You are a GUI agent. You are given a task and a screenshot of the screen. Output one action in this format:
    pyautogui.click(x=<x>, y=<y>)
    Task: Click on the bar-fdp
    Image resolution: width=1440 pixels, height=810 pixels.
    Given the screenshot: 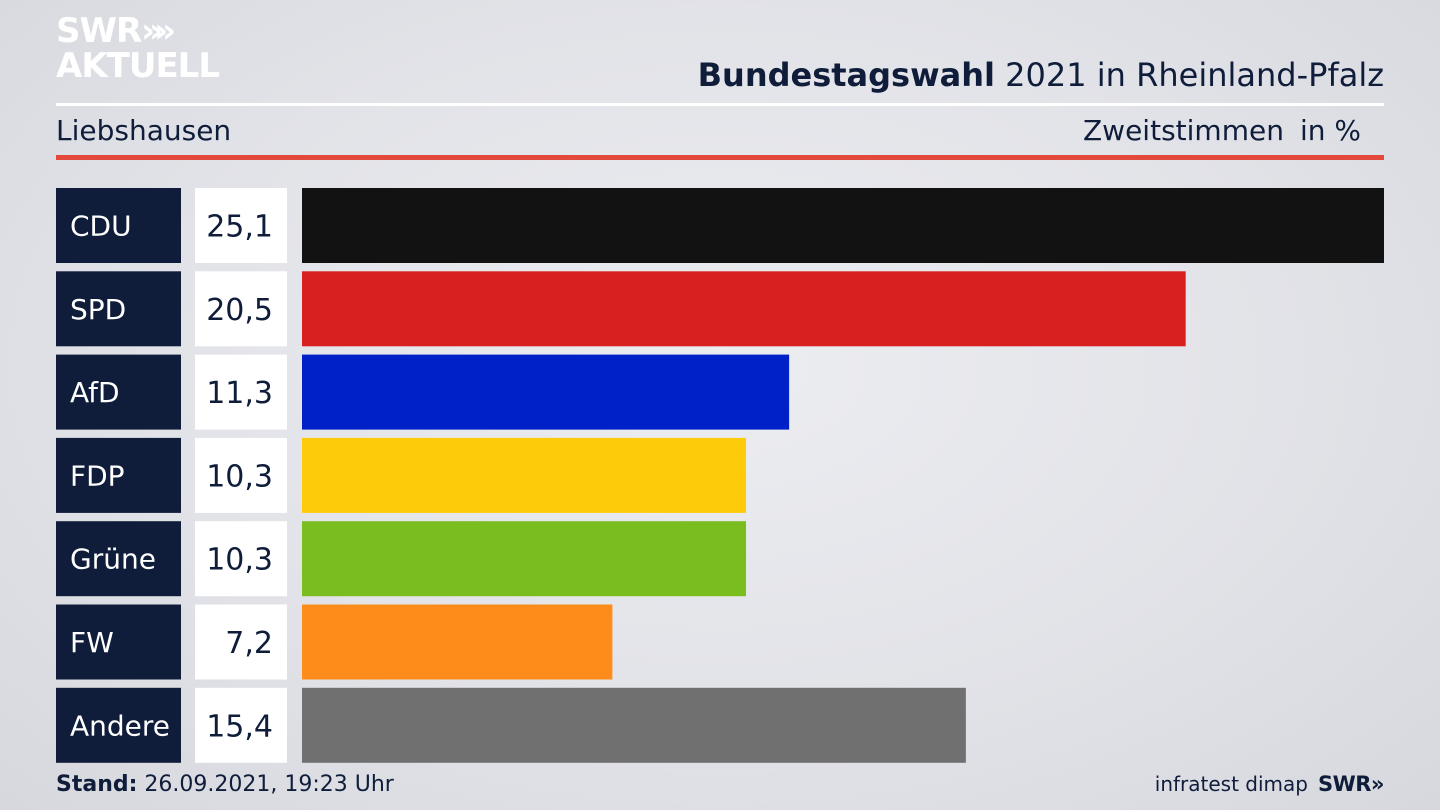 What is the action you would take?
    pyautogui.click(x=524, y=475)
    